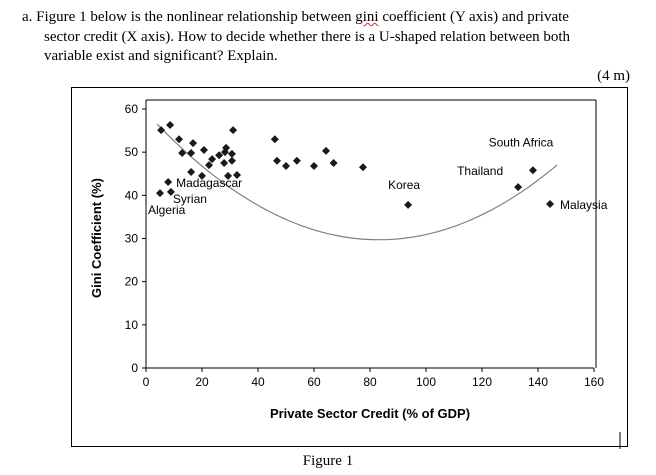 This screenshot has width=656, height=475. Describe the element at coordinates (27, 17) in the screenshot. I see `question-prefix: a.` at that location.